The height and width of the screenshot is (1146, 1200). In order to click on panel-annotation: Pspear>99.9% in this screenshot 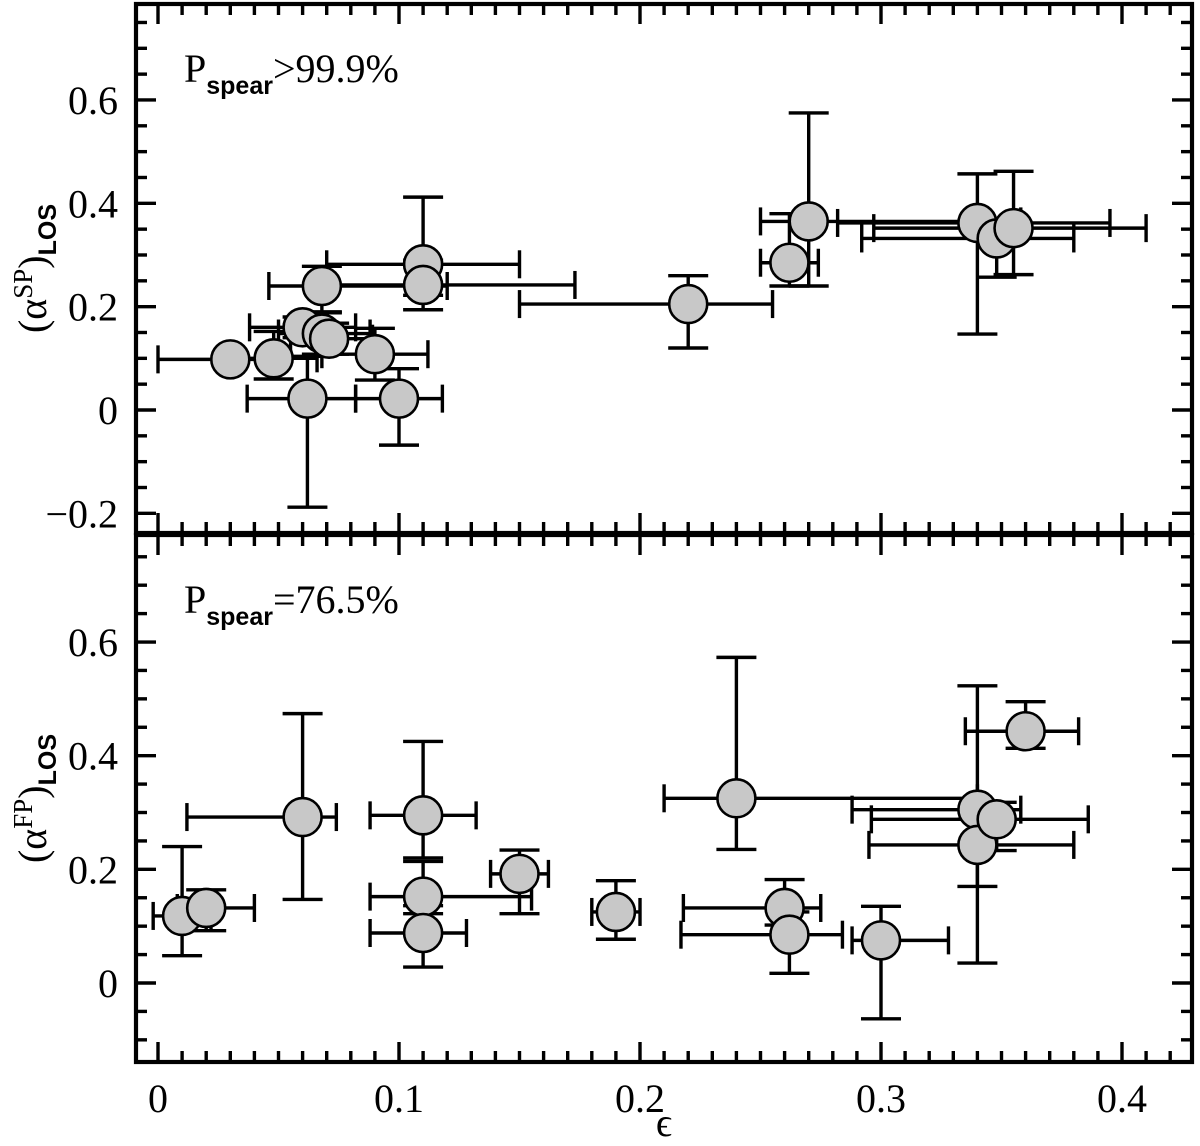, I will do `click(291, 73)`.